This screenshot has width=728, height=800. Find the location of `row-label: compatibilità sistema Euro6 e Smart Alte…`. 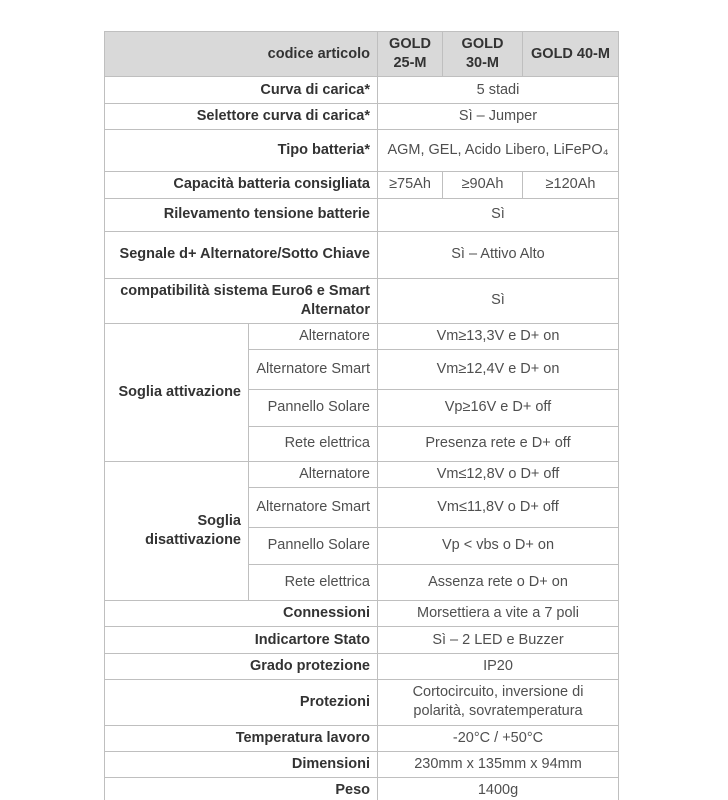

row-label: compatibilità sistema Euro6 e Smart Alte… is located at coordinates (241, 300).